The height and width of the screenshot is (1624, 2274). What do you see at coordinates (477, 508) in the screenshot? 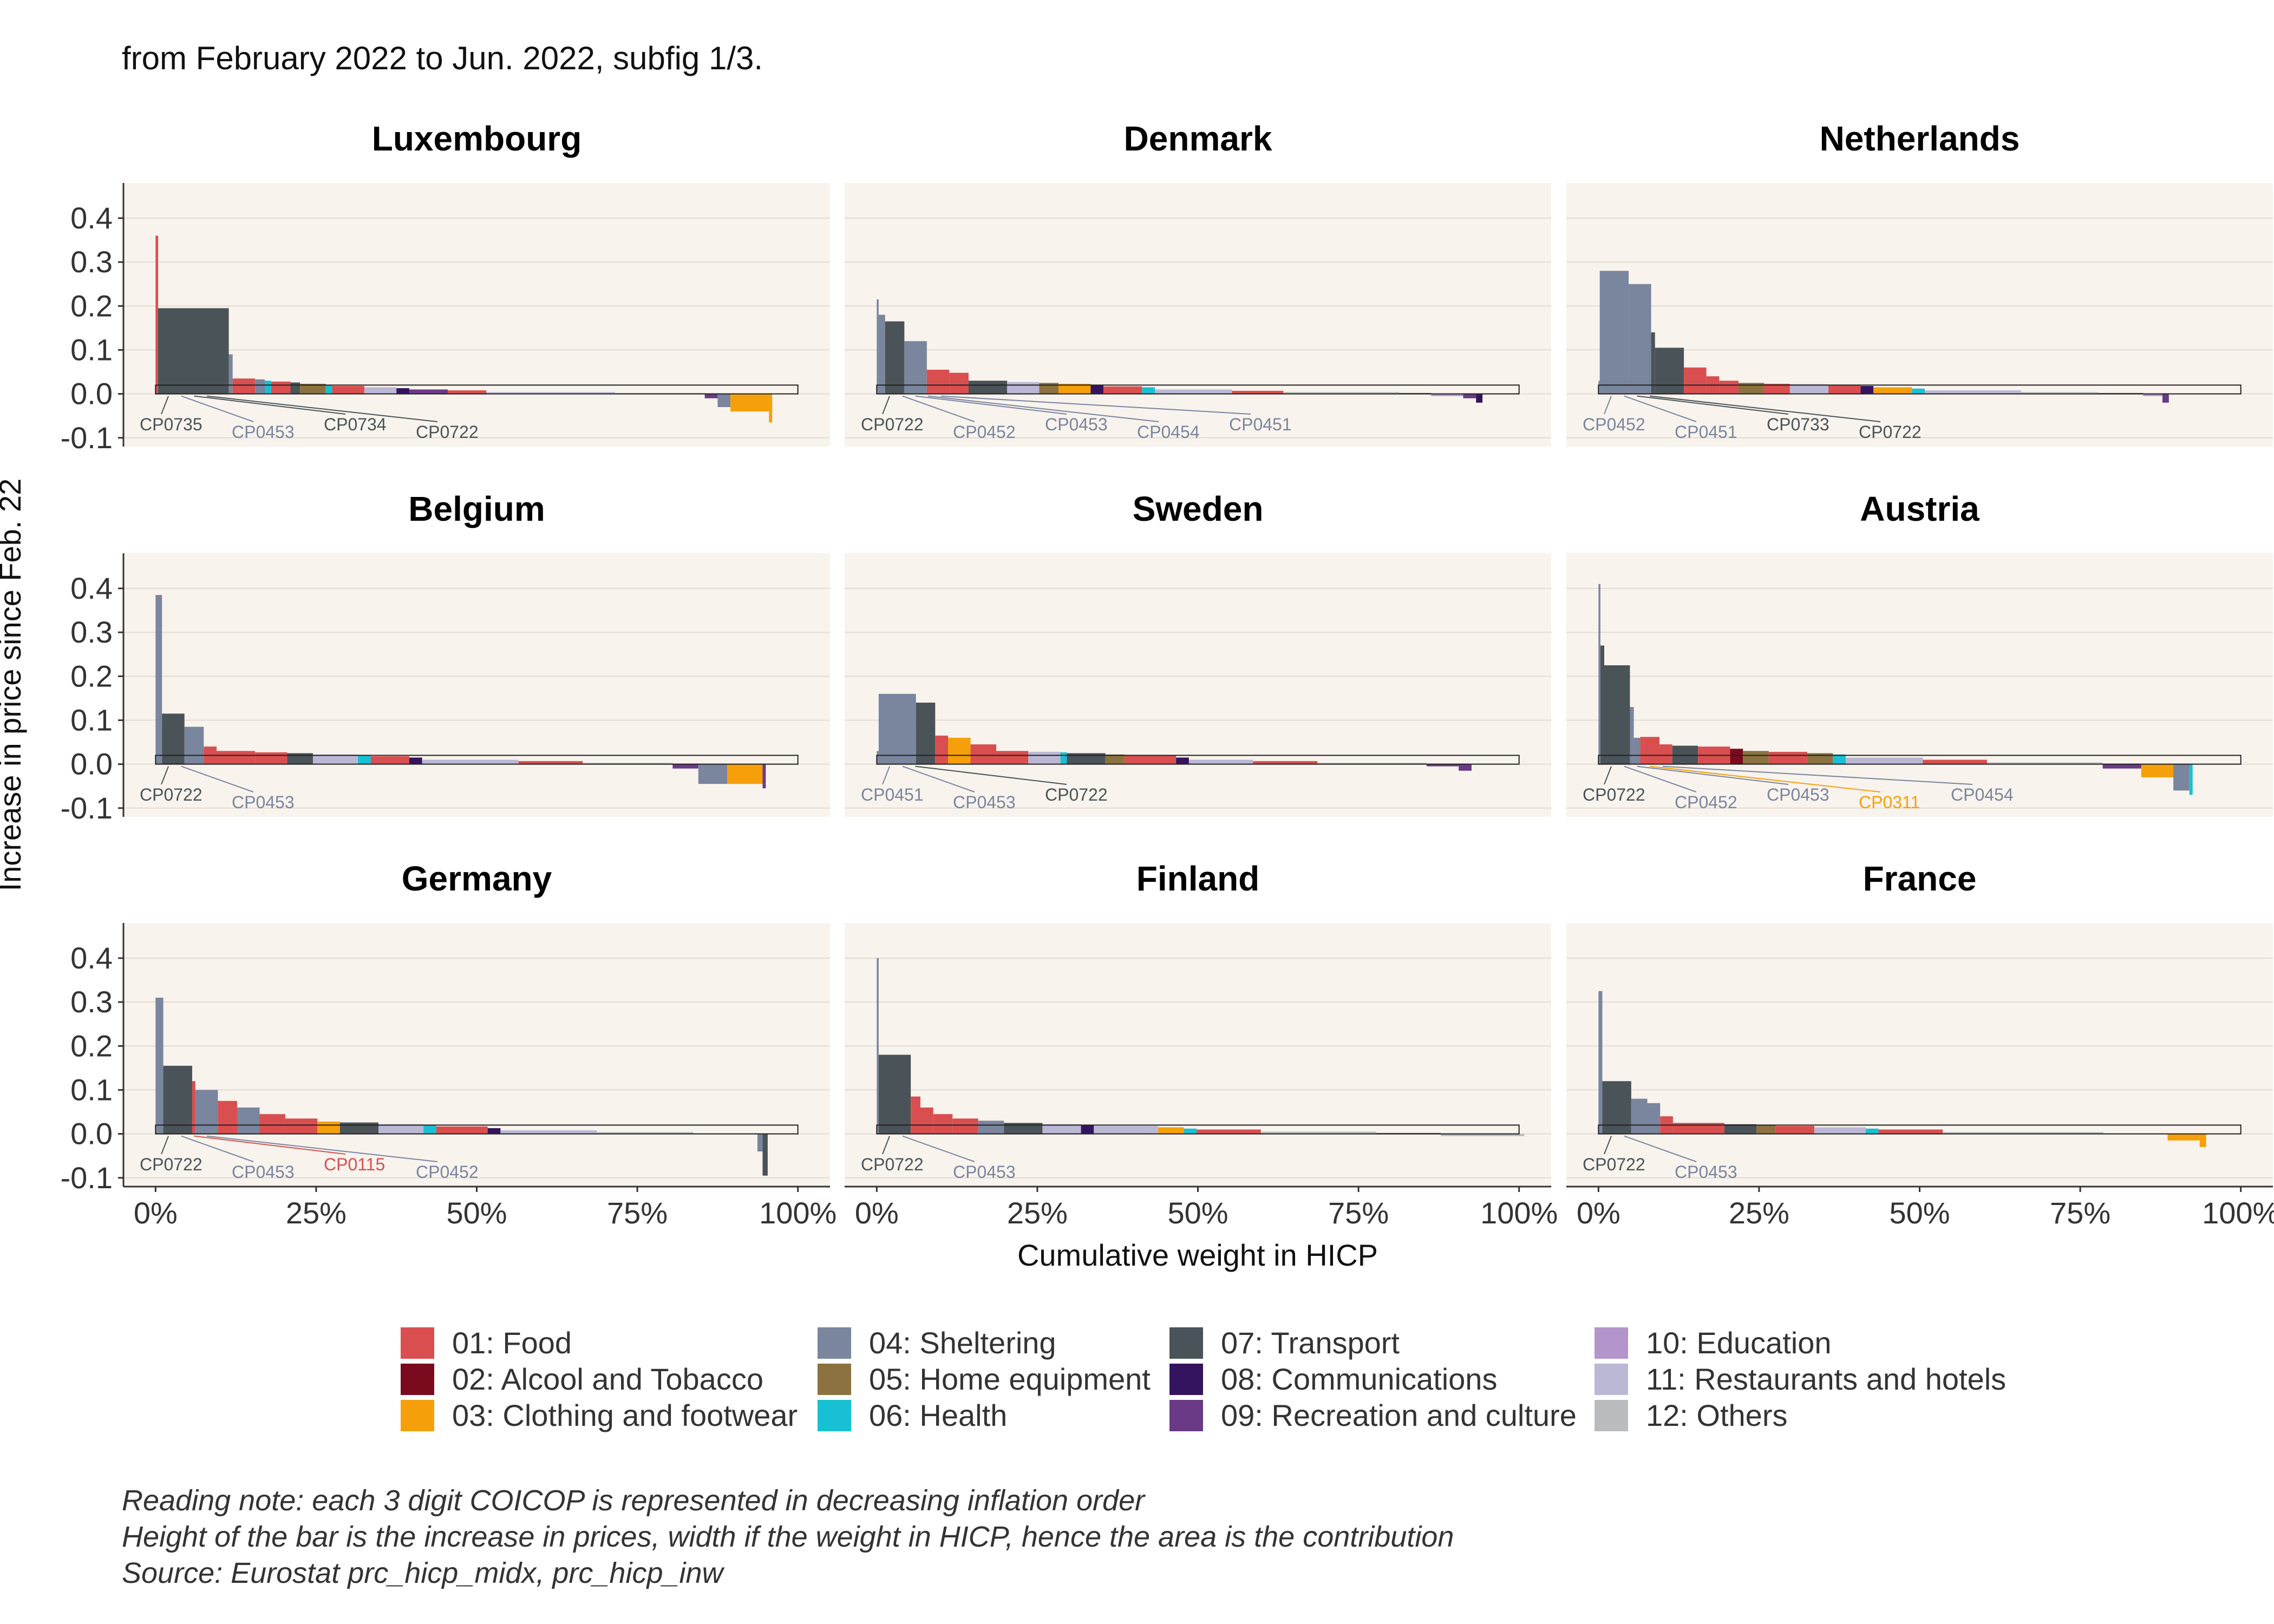
I see `panel-title: Belgium` at bounding box center [477, 508].